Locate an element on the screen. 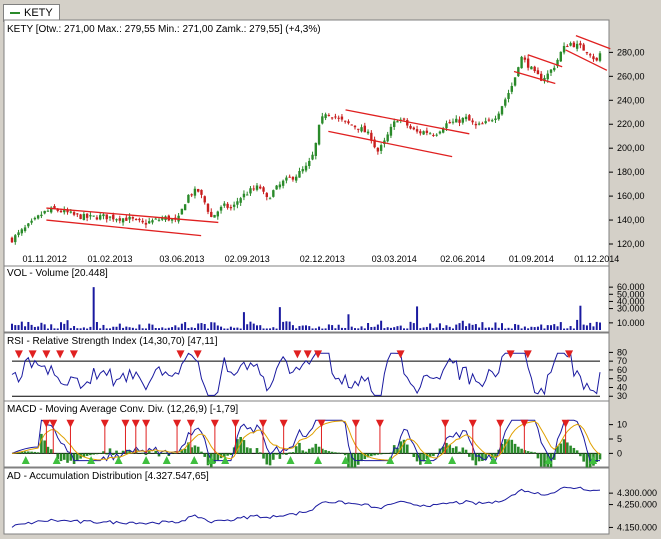 The height and width of the screenshot is (539, 661). price-x-tick-label: 02.12.2013 is located at coordinates (322, 259).